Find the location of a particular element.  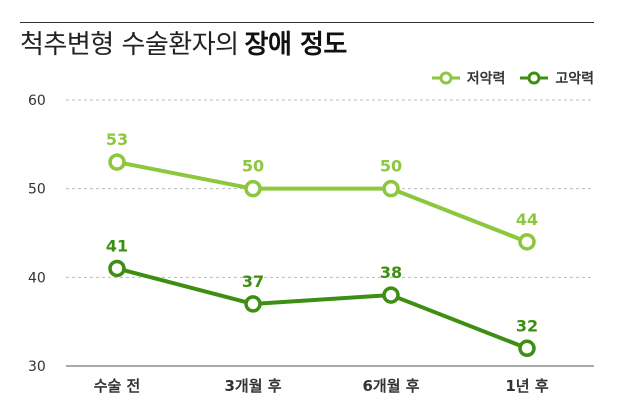

legend-item-high-grip: 고악력 is located at coordinates (556, 78).